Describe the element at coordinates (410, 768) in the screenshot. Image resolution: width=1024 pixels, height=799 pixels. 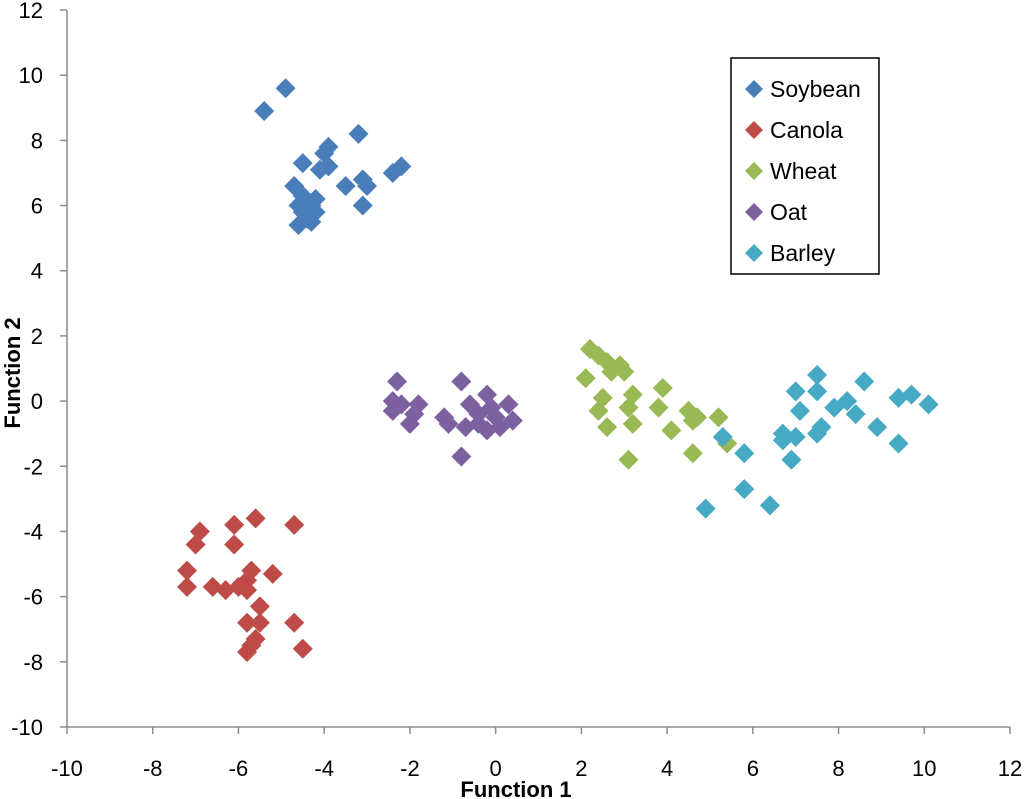
I see `x-tick-label: -2` at that location.